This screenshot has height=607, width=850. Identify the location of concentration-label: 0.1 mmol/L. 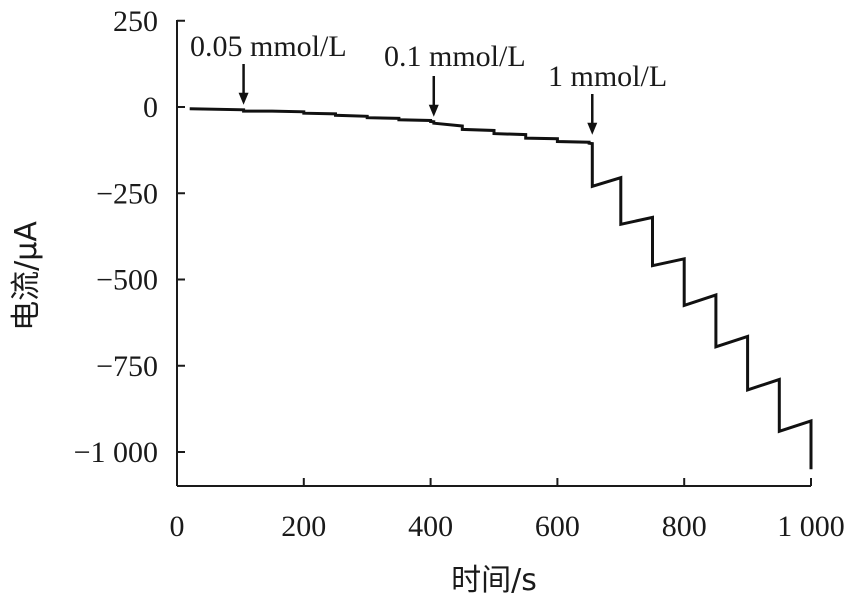
(455, 56).